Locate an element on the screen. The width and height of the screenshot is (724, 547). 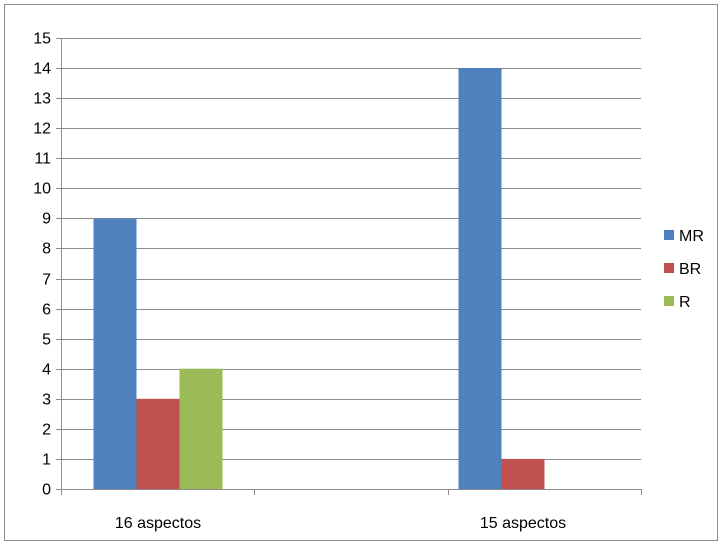
category-label-1: 16 aspectos is located at coordinates (158, 523).